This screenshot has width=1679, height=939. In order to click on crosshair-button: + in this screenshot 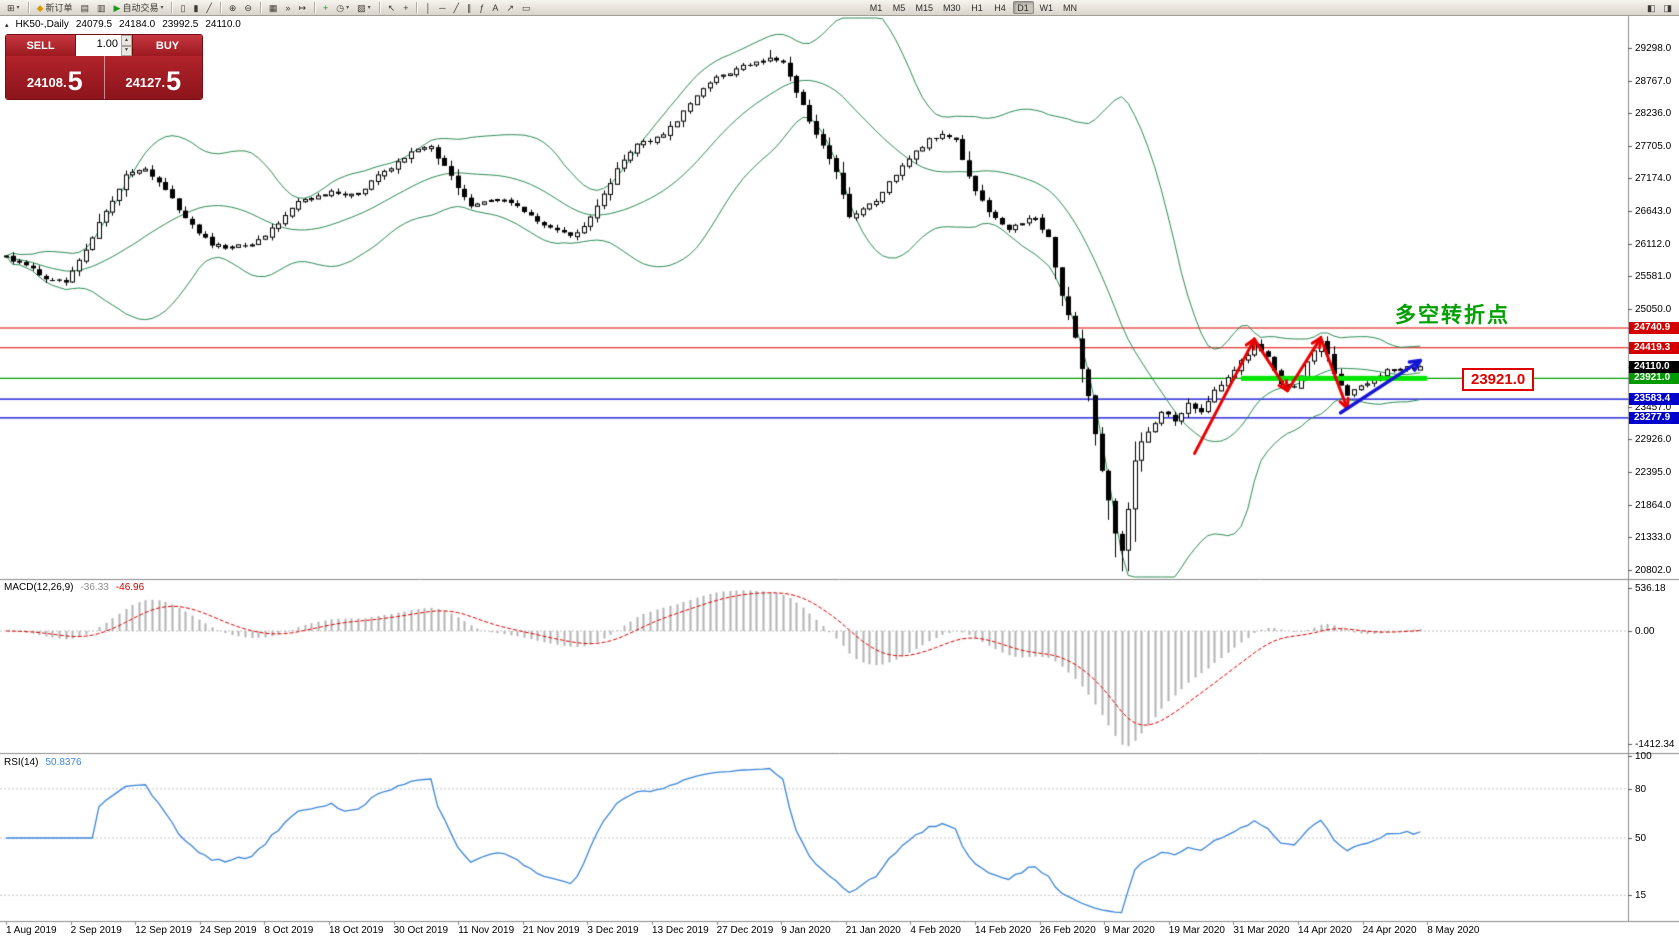, I will do `click(405, 8)`.